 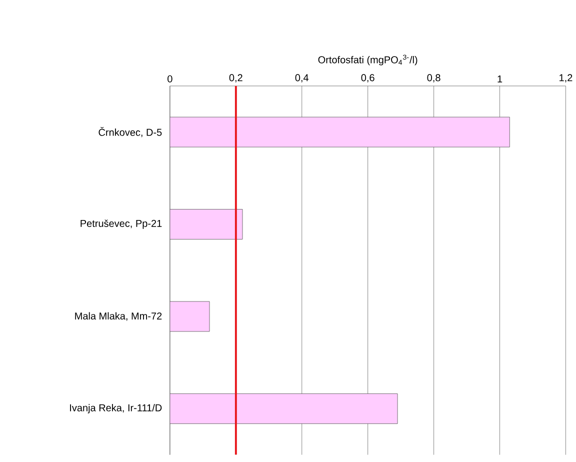 What do you see at coordinates (170, 79) in the screenshot?
I see `x-tick-label: 0` at bounding box center [170, 79].